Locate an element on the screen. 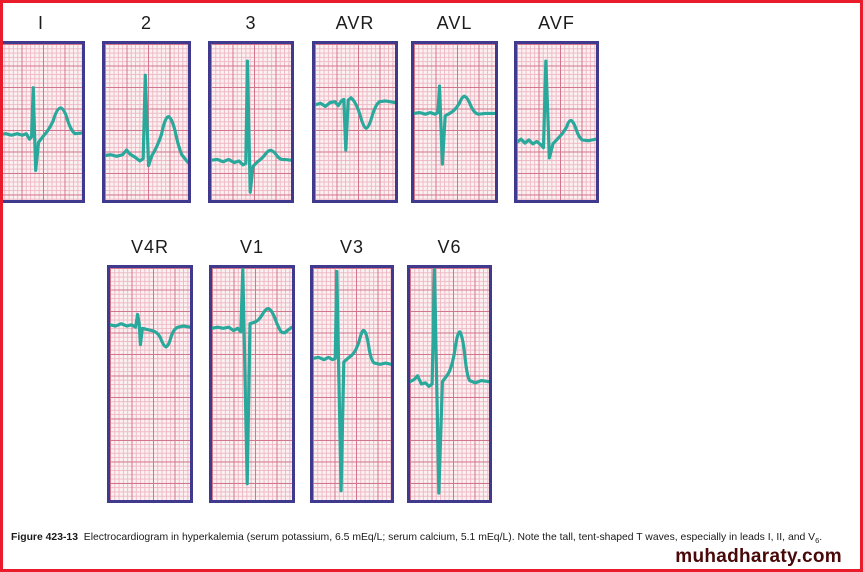 This screenshot has width=863, height=572. ecg-strip-v6 is located at coordinates (449, 384).